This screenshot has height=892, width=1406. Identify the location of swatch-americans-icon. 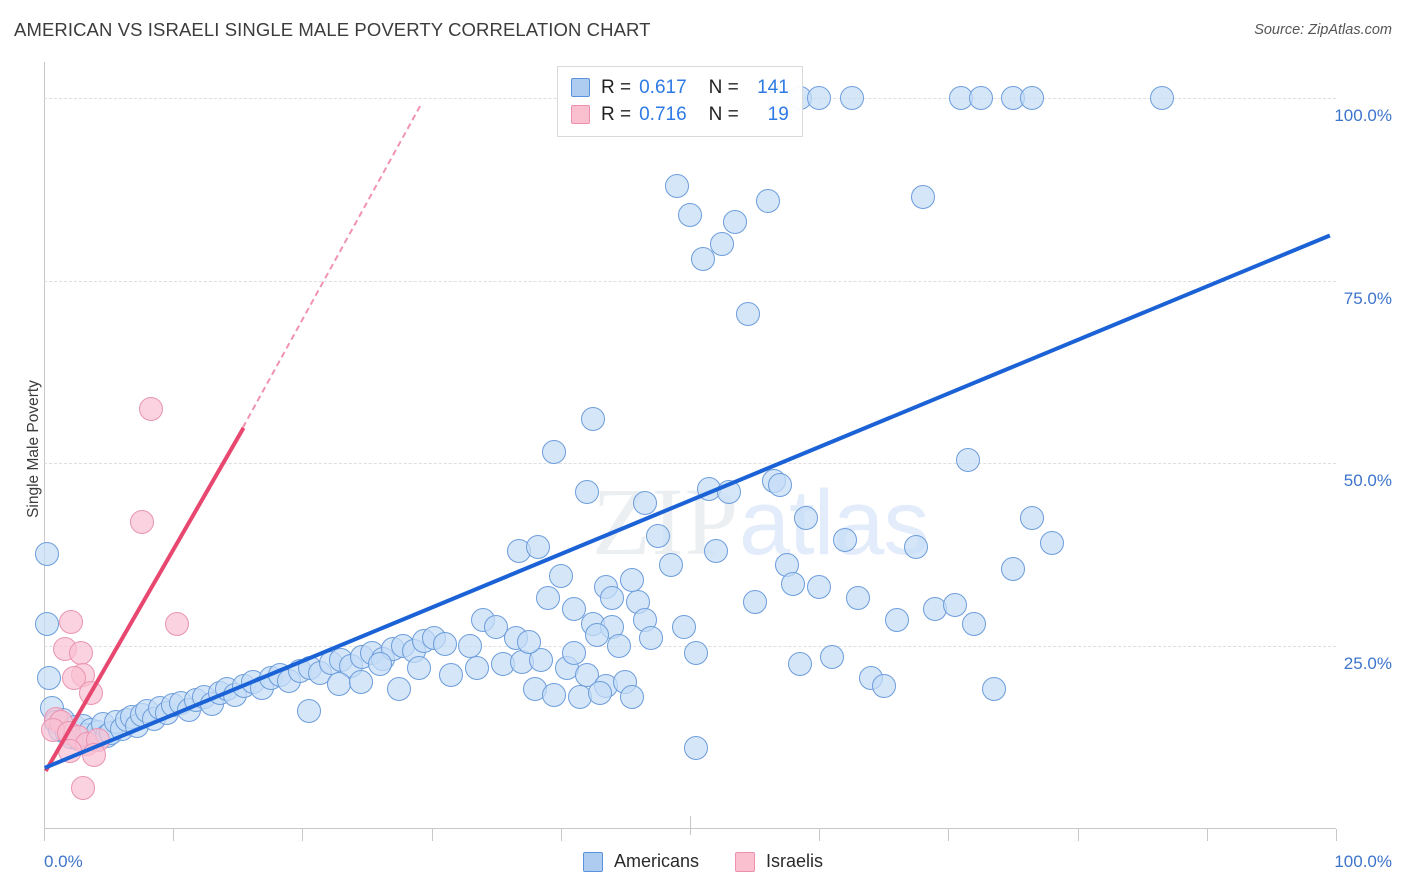
(580, 87).